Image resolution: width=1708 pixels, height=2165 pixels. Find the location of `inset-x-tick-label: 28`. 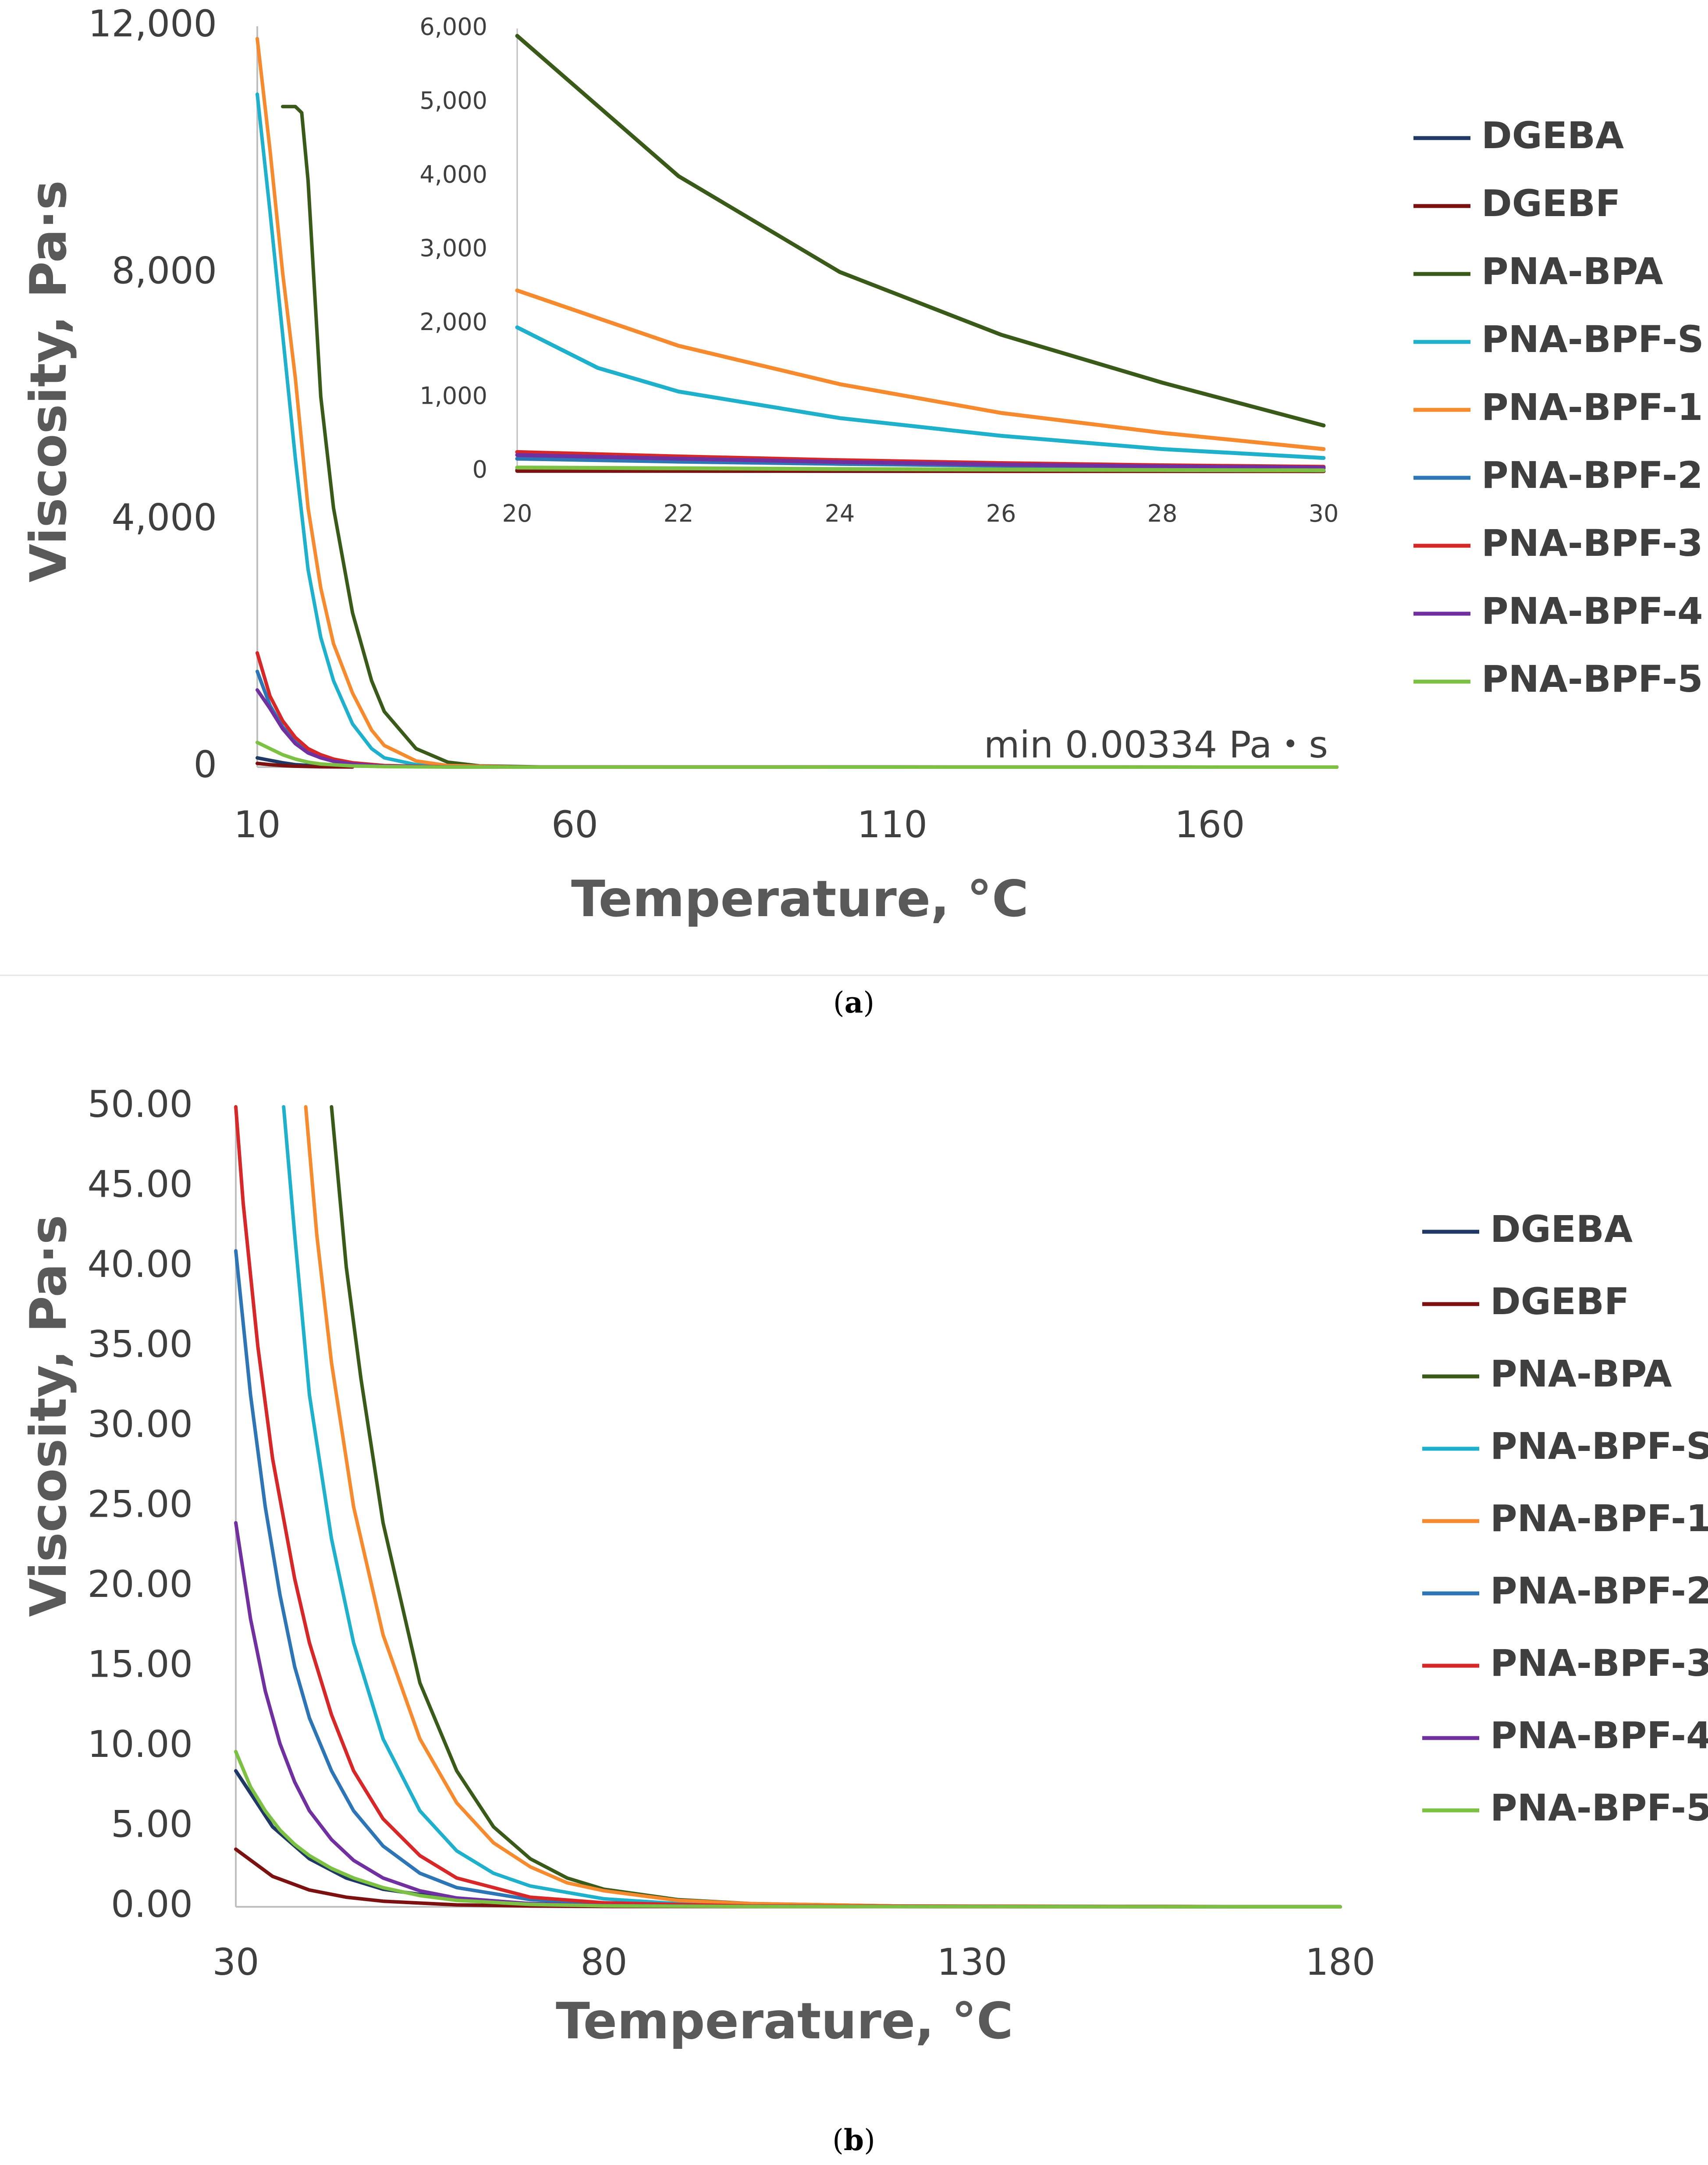

inset-x-tick-label: 28 is located at coordinates (1162, 513).